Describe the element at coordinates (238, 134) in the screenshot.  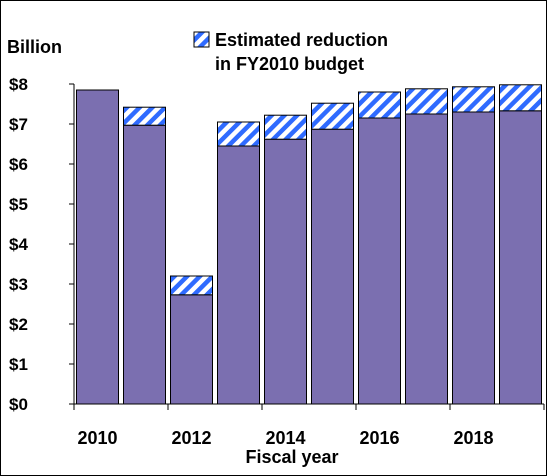
I see `reduction-bar-2013` at that location.